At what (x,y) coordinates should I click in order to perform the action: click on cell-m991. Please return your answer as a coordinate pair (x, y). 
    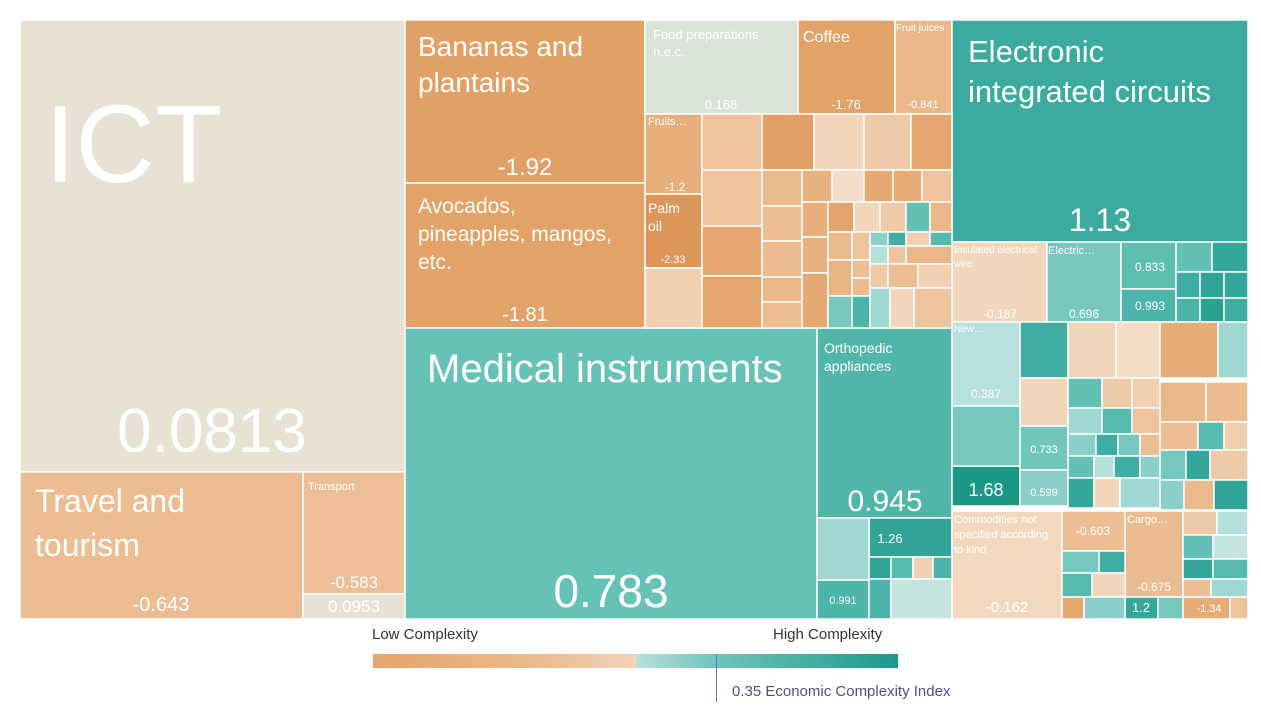
    Looking at the image, I should click on (843, 599).